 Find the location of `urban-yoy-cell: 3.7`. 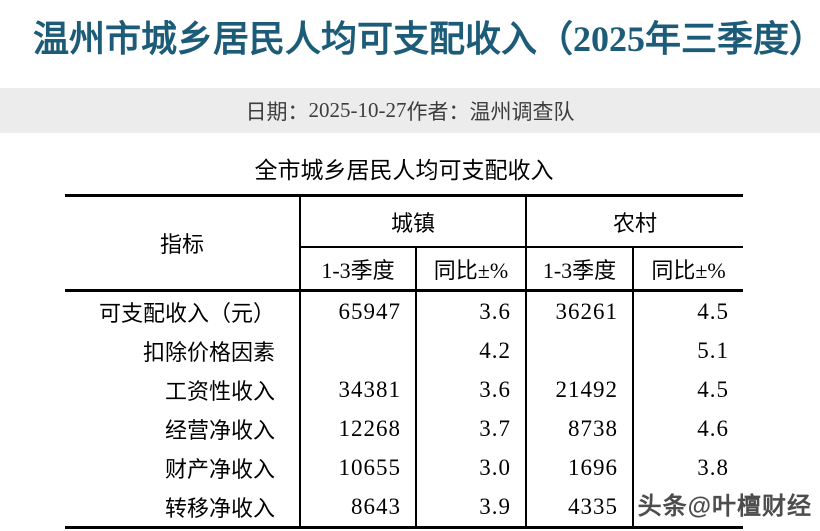

urban-yoy-cell: 3.7 is located at coordinates (470, 428).